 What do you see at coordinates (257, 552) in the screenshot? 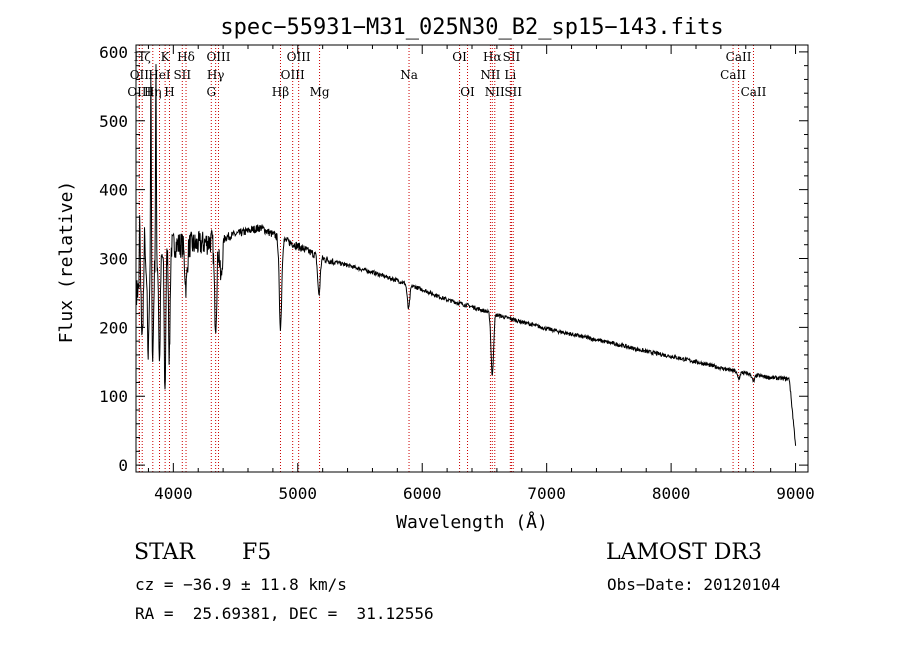
I see `object-subclass: F5` at bounding box center [257, 552].